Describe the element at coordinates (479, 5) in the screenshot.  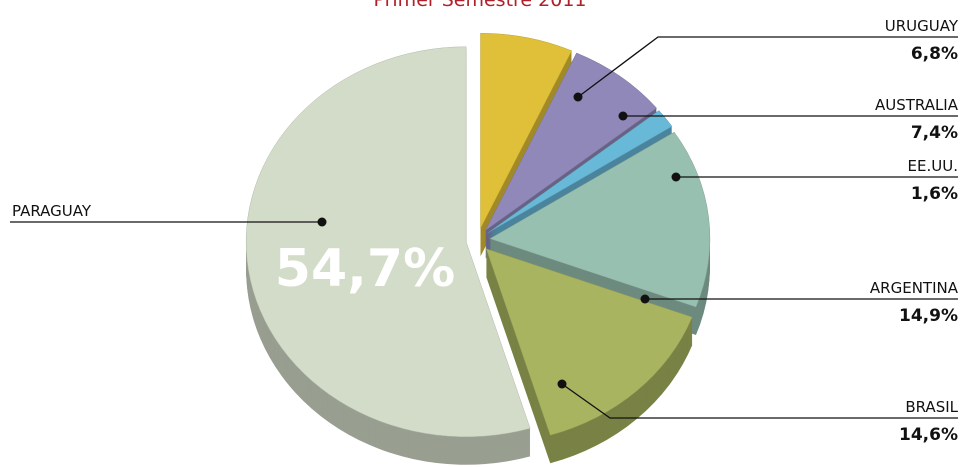
I see `chart-title: Primer Semestre 2011` at that location.